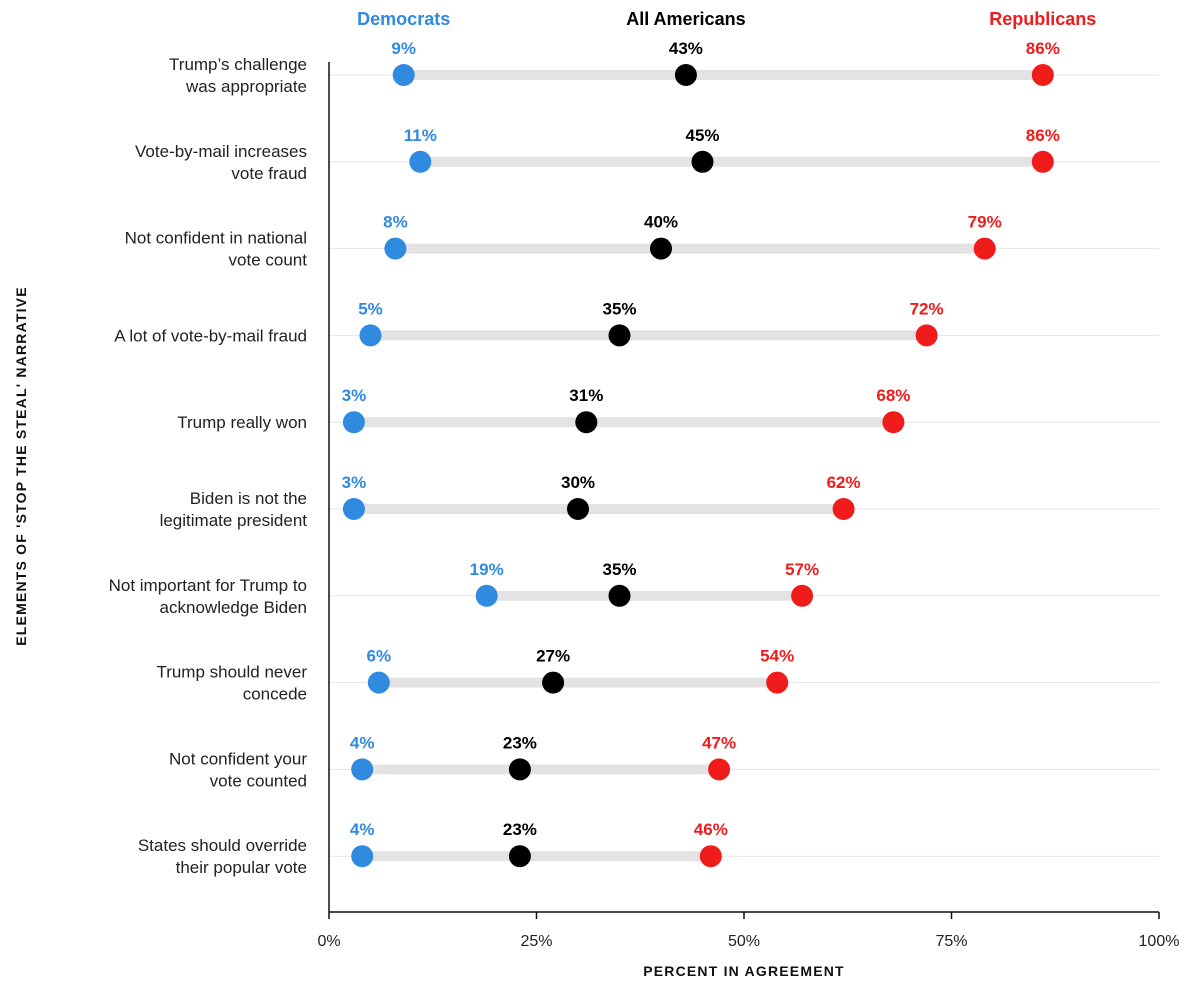 The image size is (1190, 984). What do you see at coordinates (702, 135) in the screenshot?
I see `value-label: 45%` at bounding box center [702, 135].